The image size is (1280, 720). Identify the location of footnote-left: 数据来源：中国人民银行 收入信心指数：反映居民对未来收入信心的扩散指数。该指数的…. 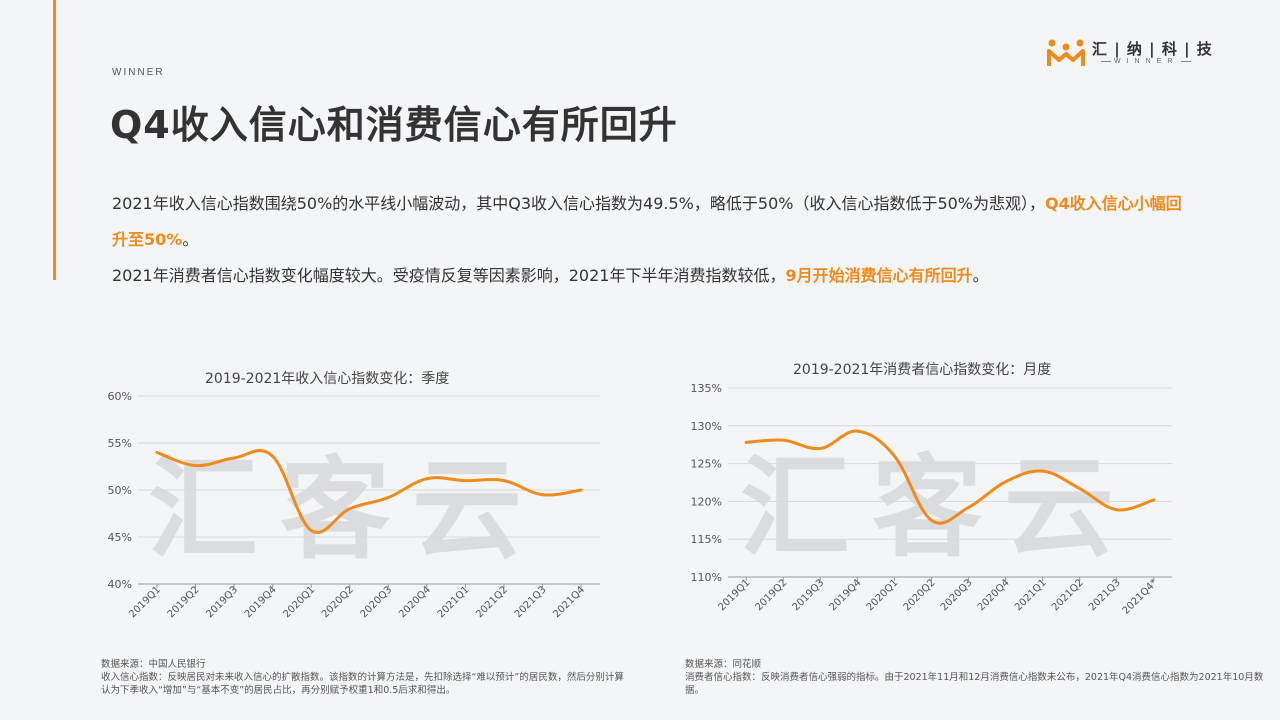
(366, 677).